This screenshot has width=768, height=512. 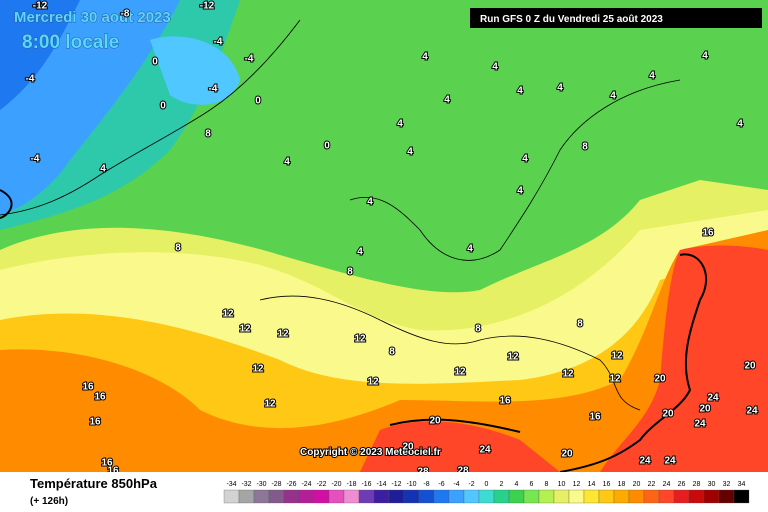 What do you see at coordinates (276, 484) in the screenshot?
I see `scale-tick-label: -28` at bounding box center [276, 484].